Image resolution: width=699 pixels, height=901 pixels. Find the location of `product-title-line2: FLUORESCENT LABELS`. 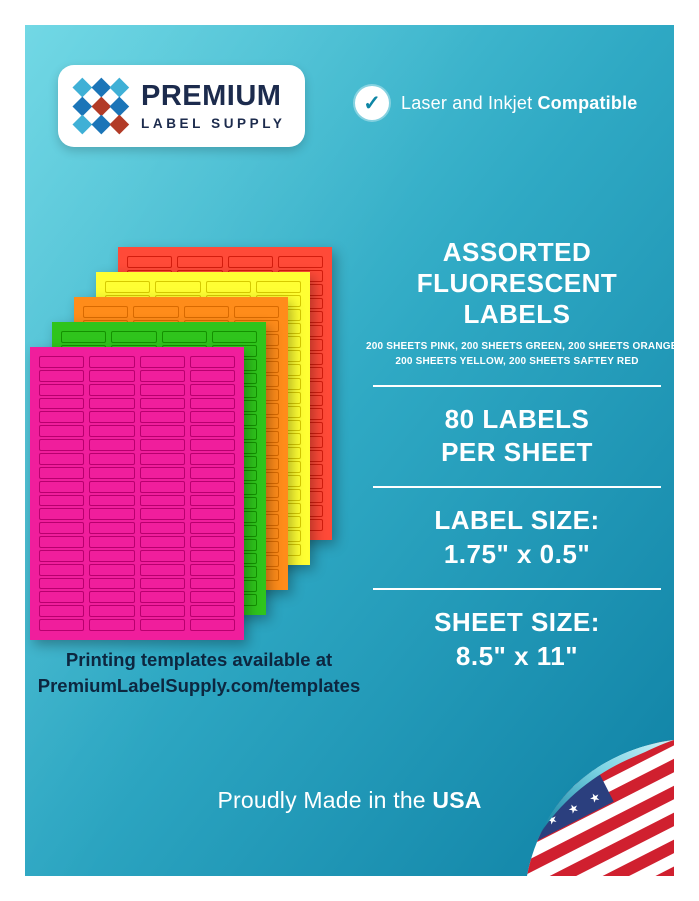

product-title-line2: FLUORESCENT LABELS is located at coordinates (517, 299).